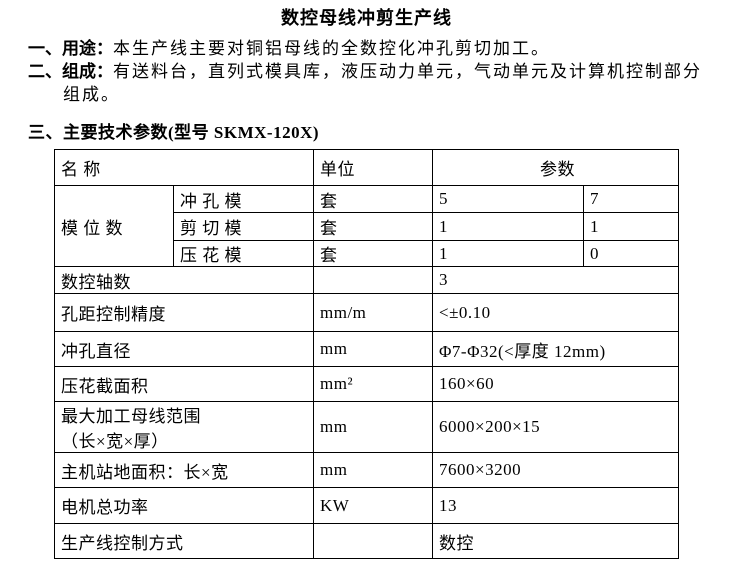  What do you see at coordinates (555, 541) in the screenshot?
I see `param-cell: 数控` at bounding box center [555, 541].